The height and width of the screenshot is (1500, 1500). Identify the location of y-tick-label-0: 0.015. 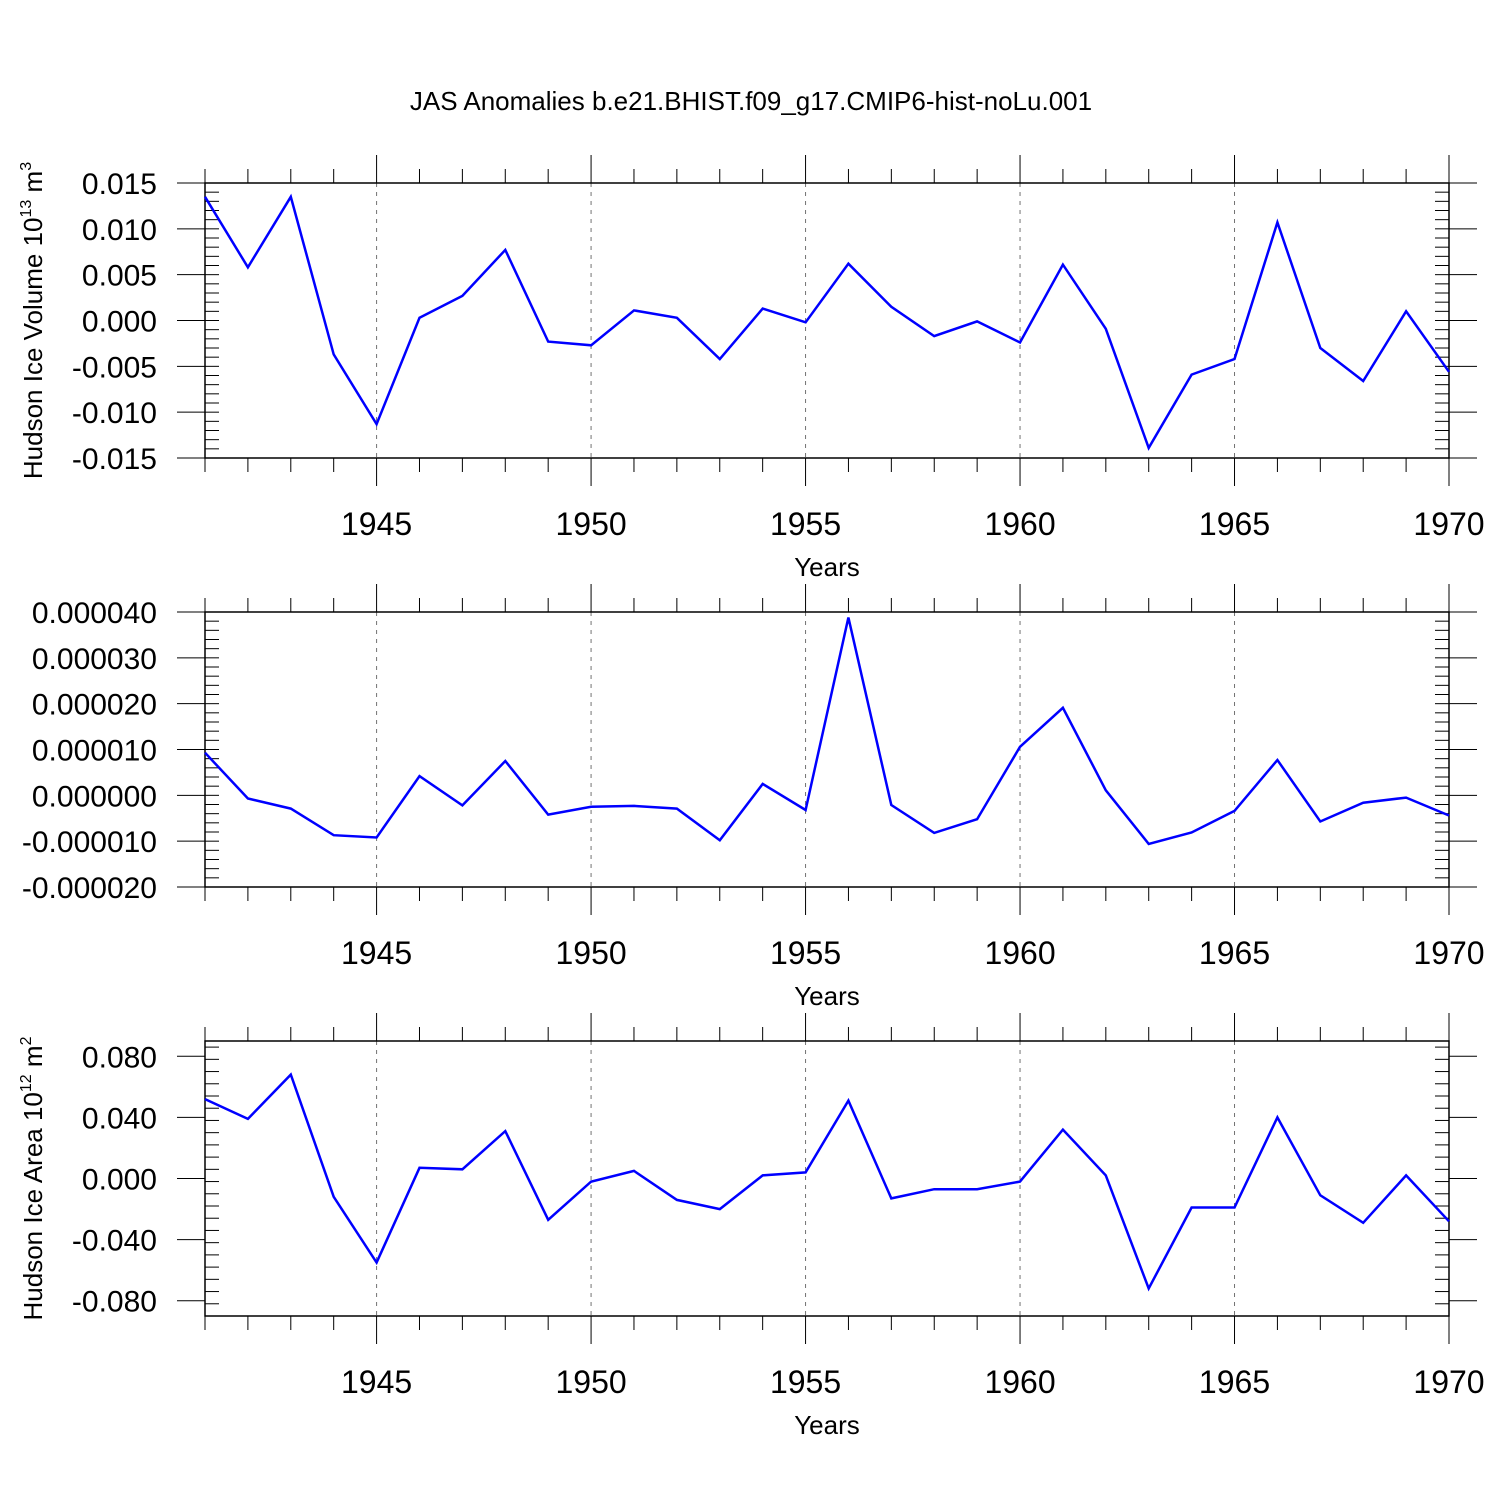
(119, 184).